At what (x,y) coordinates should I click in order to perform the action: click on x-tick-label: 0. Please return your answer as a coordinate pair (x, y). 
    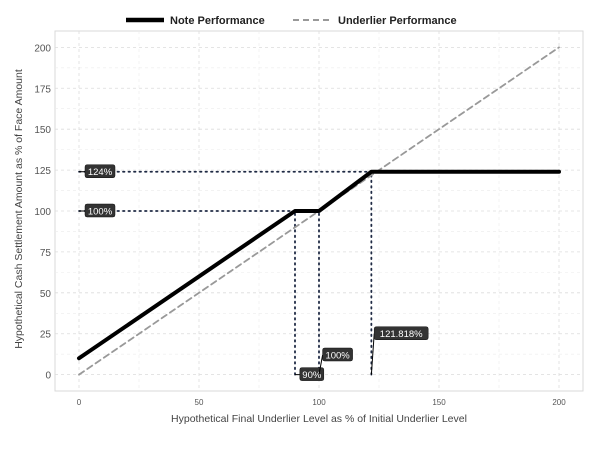
    Looking at the image, I should click on (79, 402).